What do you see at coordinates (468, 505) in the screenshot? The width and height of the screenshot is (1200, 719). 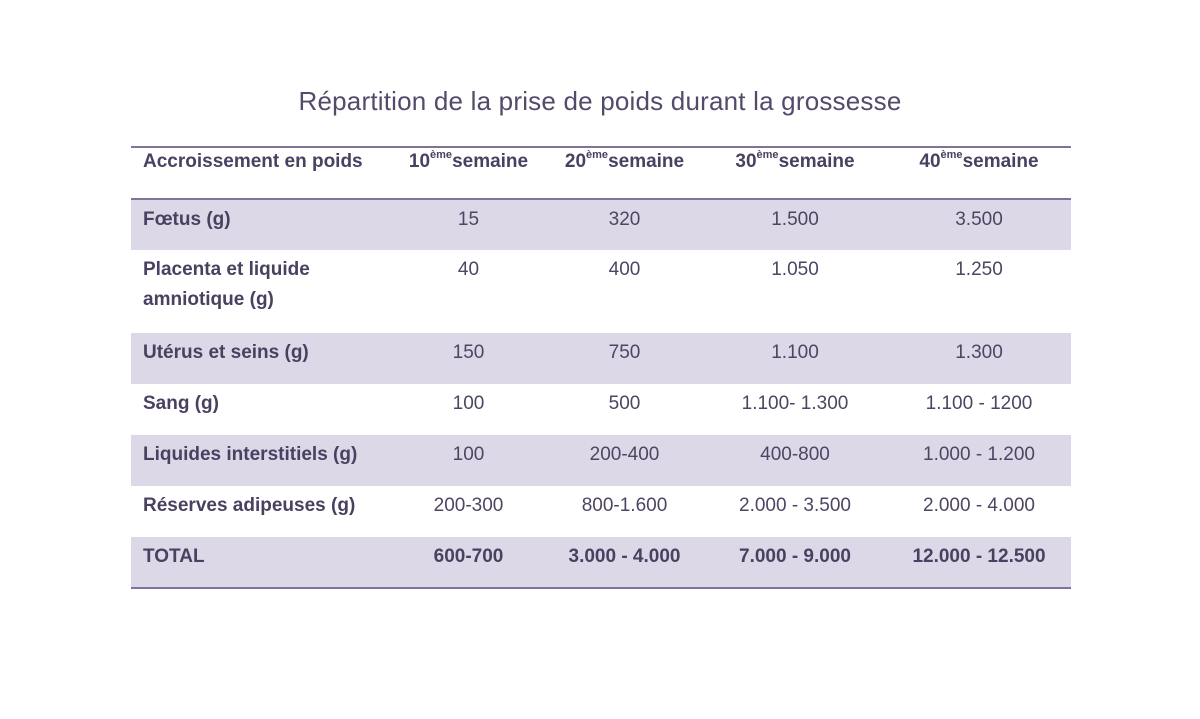 I see `cell: 200-300` at bounding box center [468, 505].